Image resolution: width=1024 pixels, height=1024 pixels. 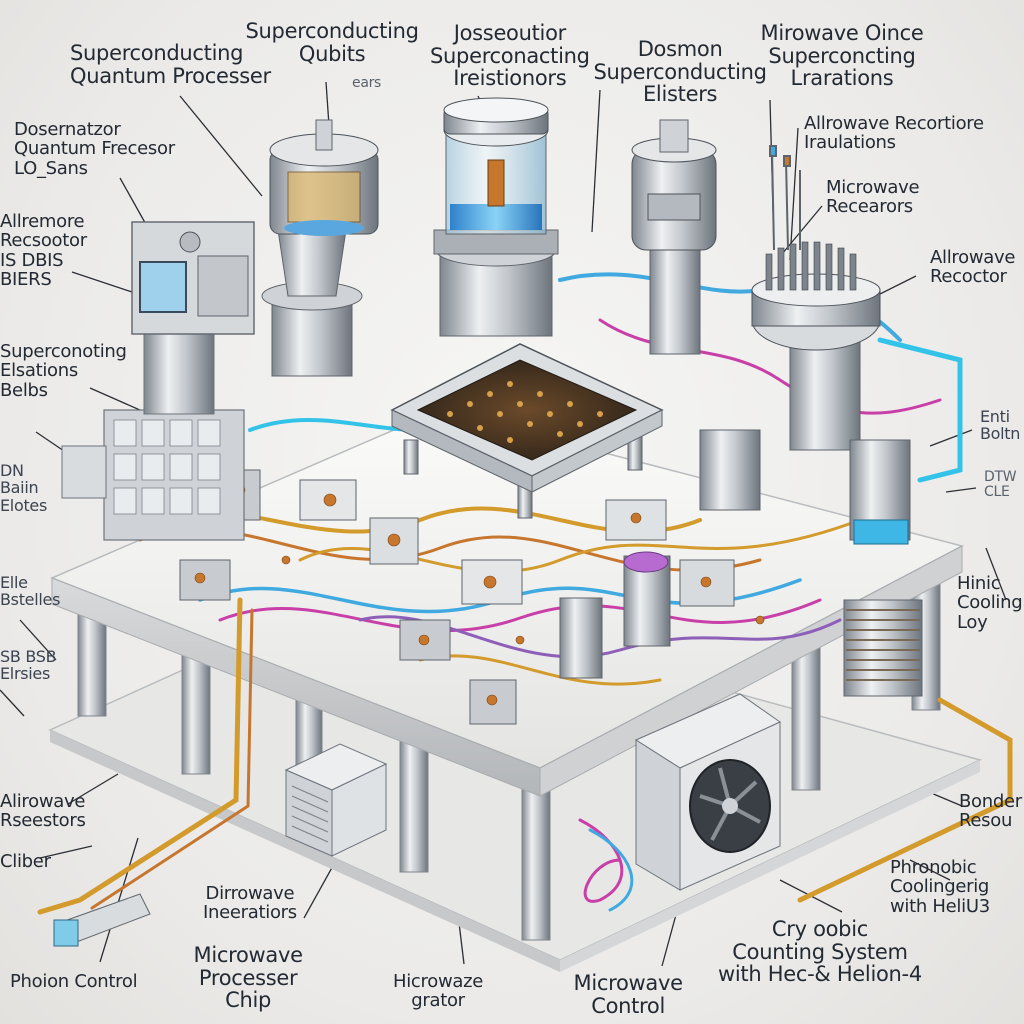 What do you see at coordinates (873, 197) in the screenshot?
I see `label-microwave-res: Microwave Recearors` at bounding box center [873, 197].